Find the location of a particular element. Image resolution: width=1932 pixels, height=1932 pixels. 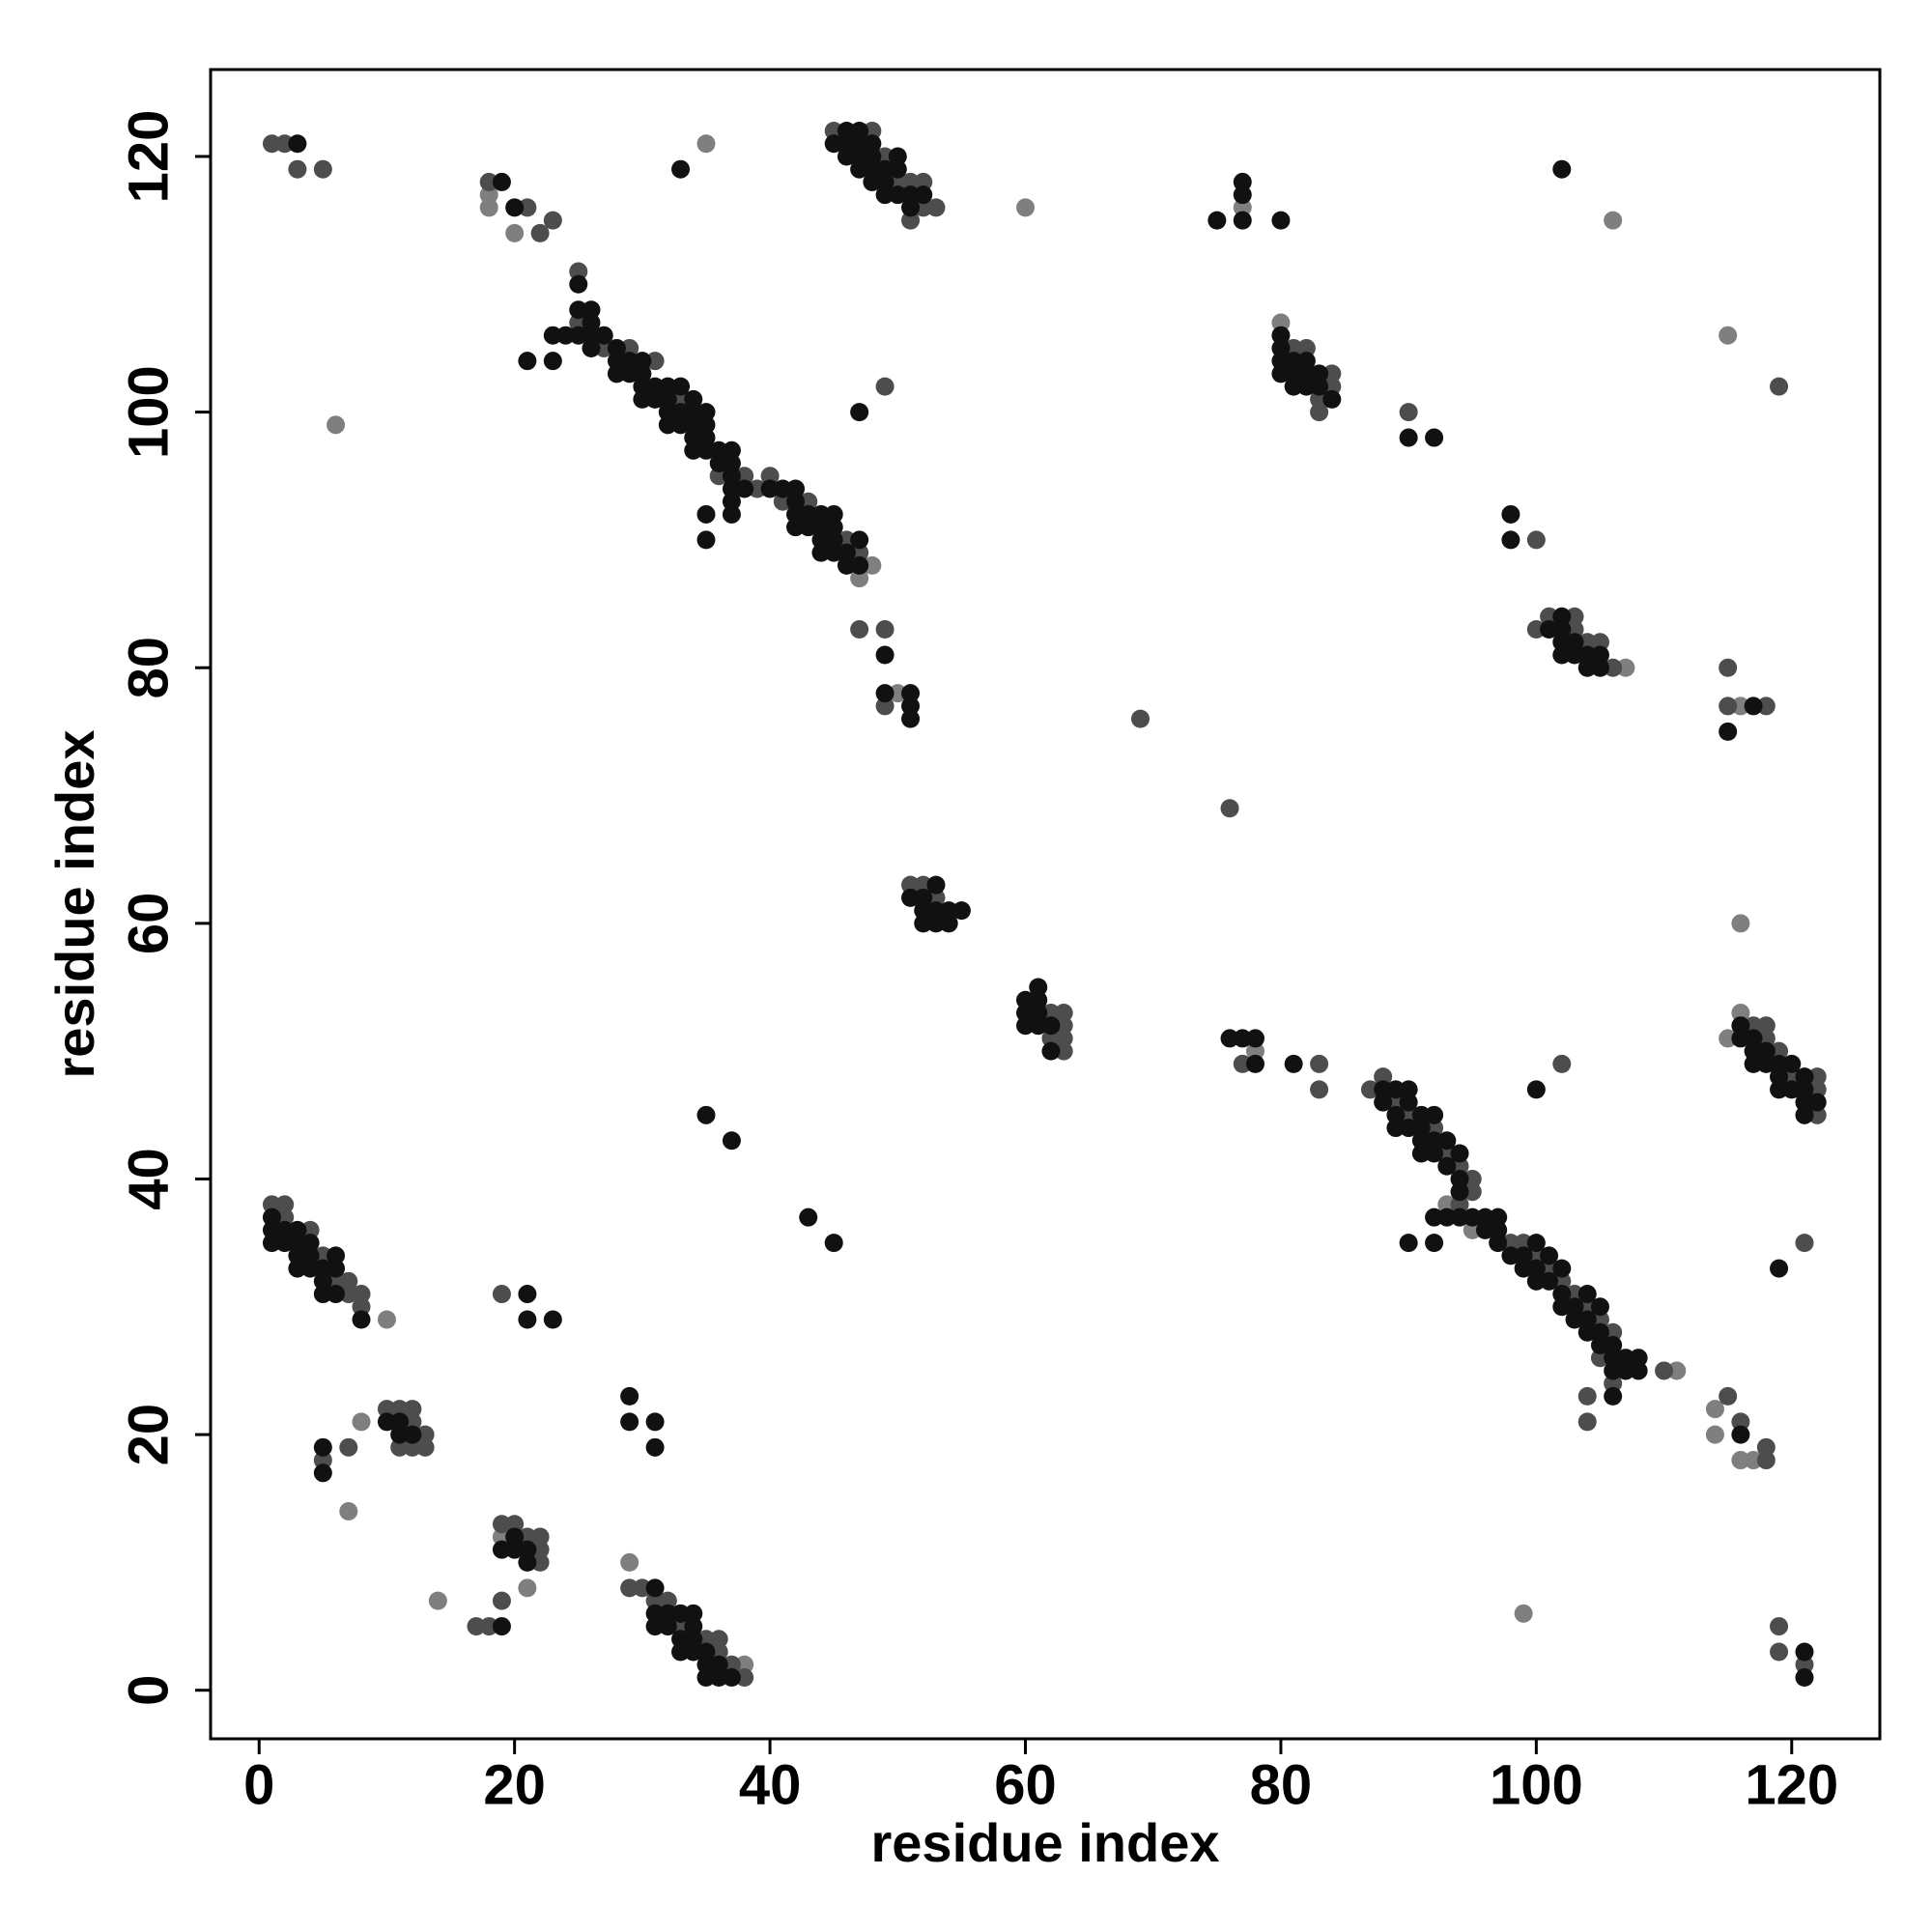

y-tick-label: 40 is located at coordinates (148, 1179).